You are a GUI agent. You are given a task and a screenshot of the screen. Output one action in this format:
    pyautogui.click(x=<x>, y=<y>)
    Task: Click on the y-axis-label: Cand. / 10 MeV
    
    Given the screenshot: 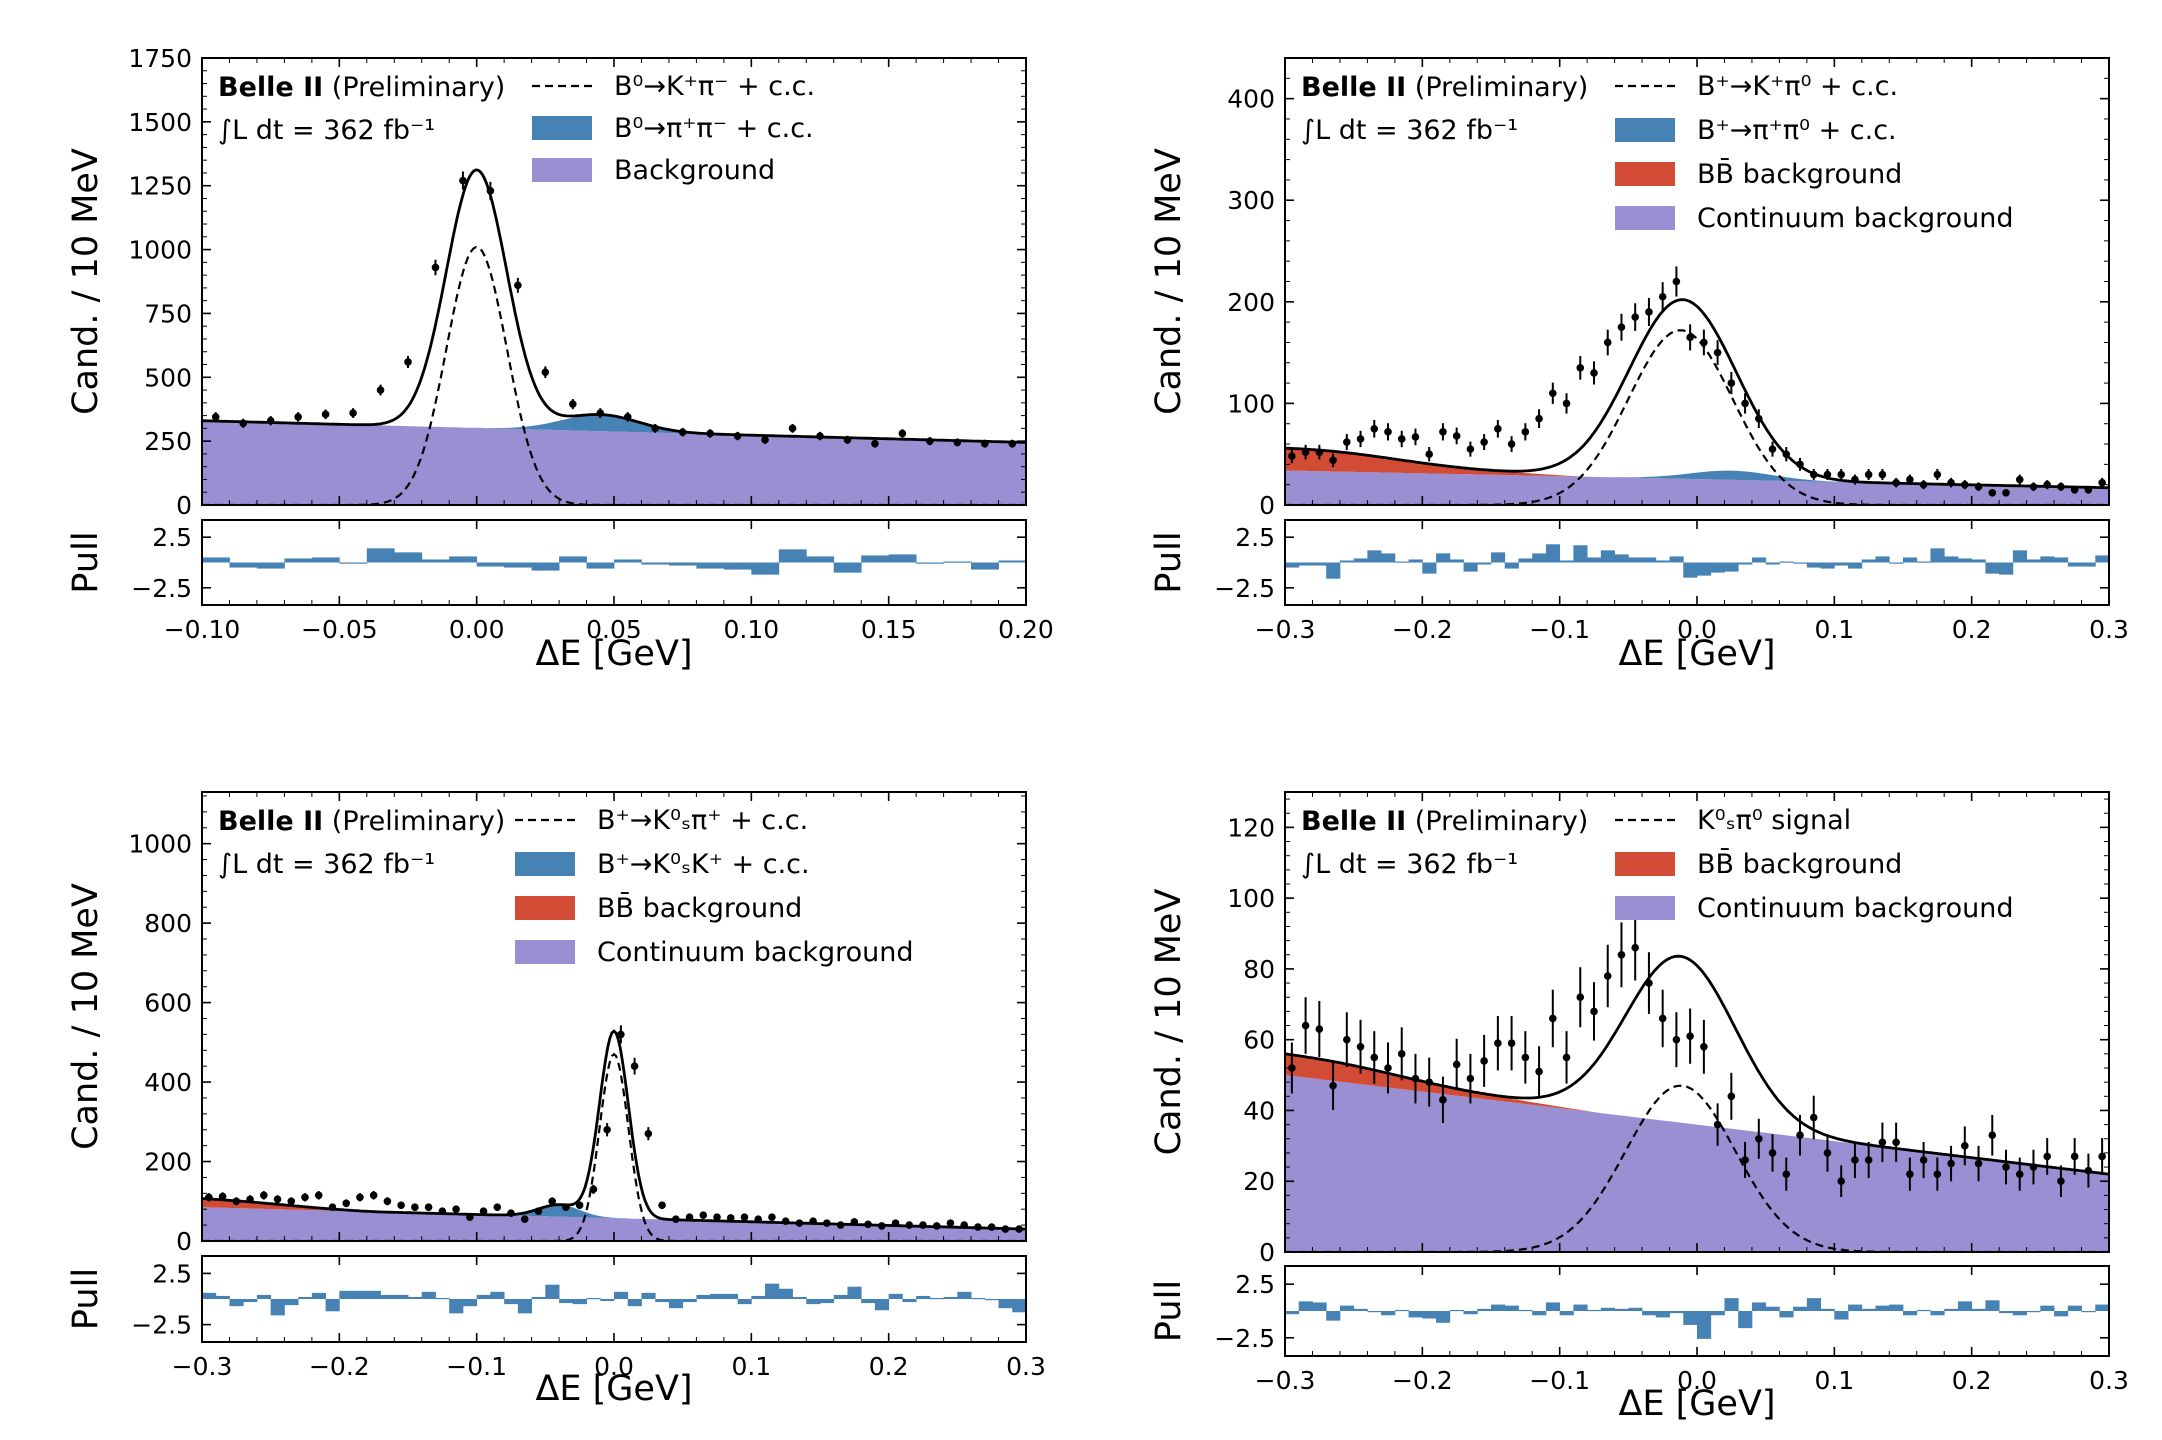 What is the action you would take?
    pyautogui.click(x=86, y=1016)
    